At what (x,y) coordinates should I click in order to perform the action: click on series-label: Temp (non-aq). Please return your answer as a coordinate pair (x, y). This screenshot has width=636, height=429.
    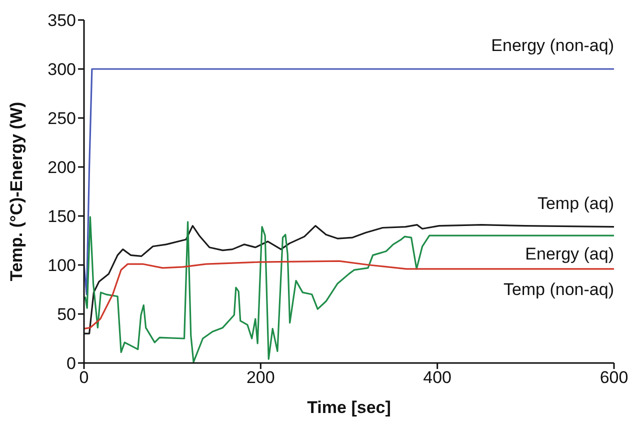
    Looking at the image, I should click on (558, 289).